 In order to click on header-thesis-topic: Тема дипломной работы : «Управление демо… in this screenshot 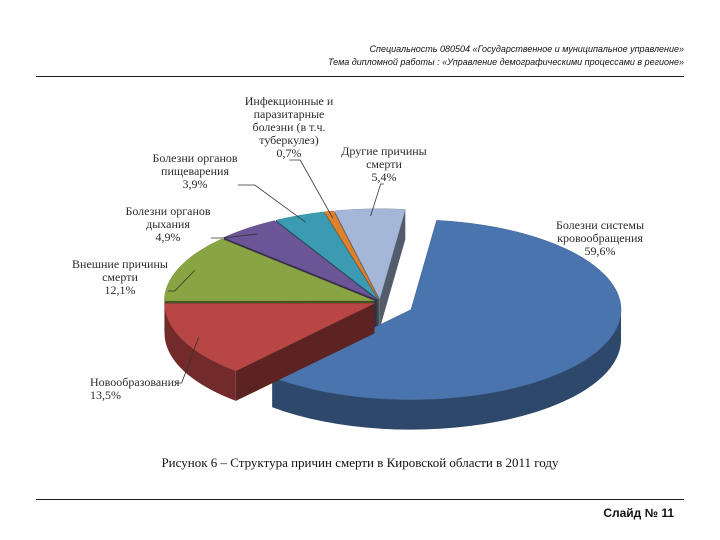, I will do `click(505, 62)`.